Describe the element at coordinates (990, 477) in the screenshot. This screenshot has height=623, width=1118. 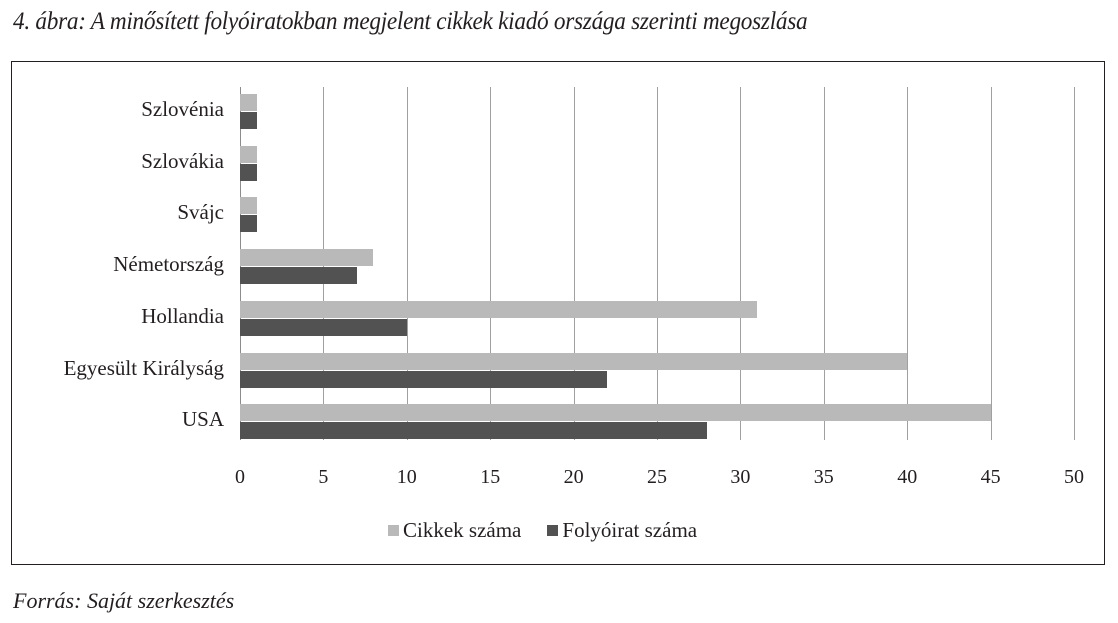
I see `x-tick-label: 45` at that location.